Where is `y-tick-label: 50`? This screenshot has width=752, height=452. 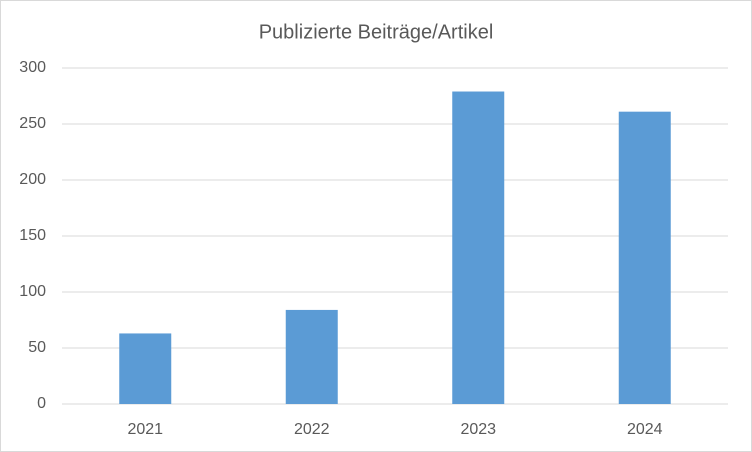
y-tick-label: 50 is located at coordinates (37, 347).